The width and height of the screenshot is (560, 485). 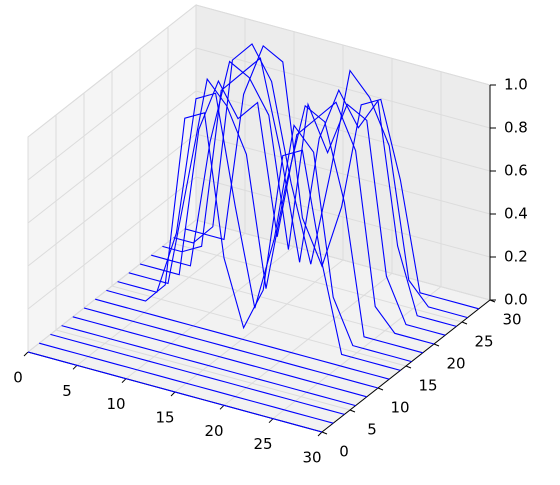 I want to click on z-tick-label: 0.6, so click(x=516, y=171).